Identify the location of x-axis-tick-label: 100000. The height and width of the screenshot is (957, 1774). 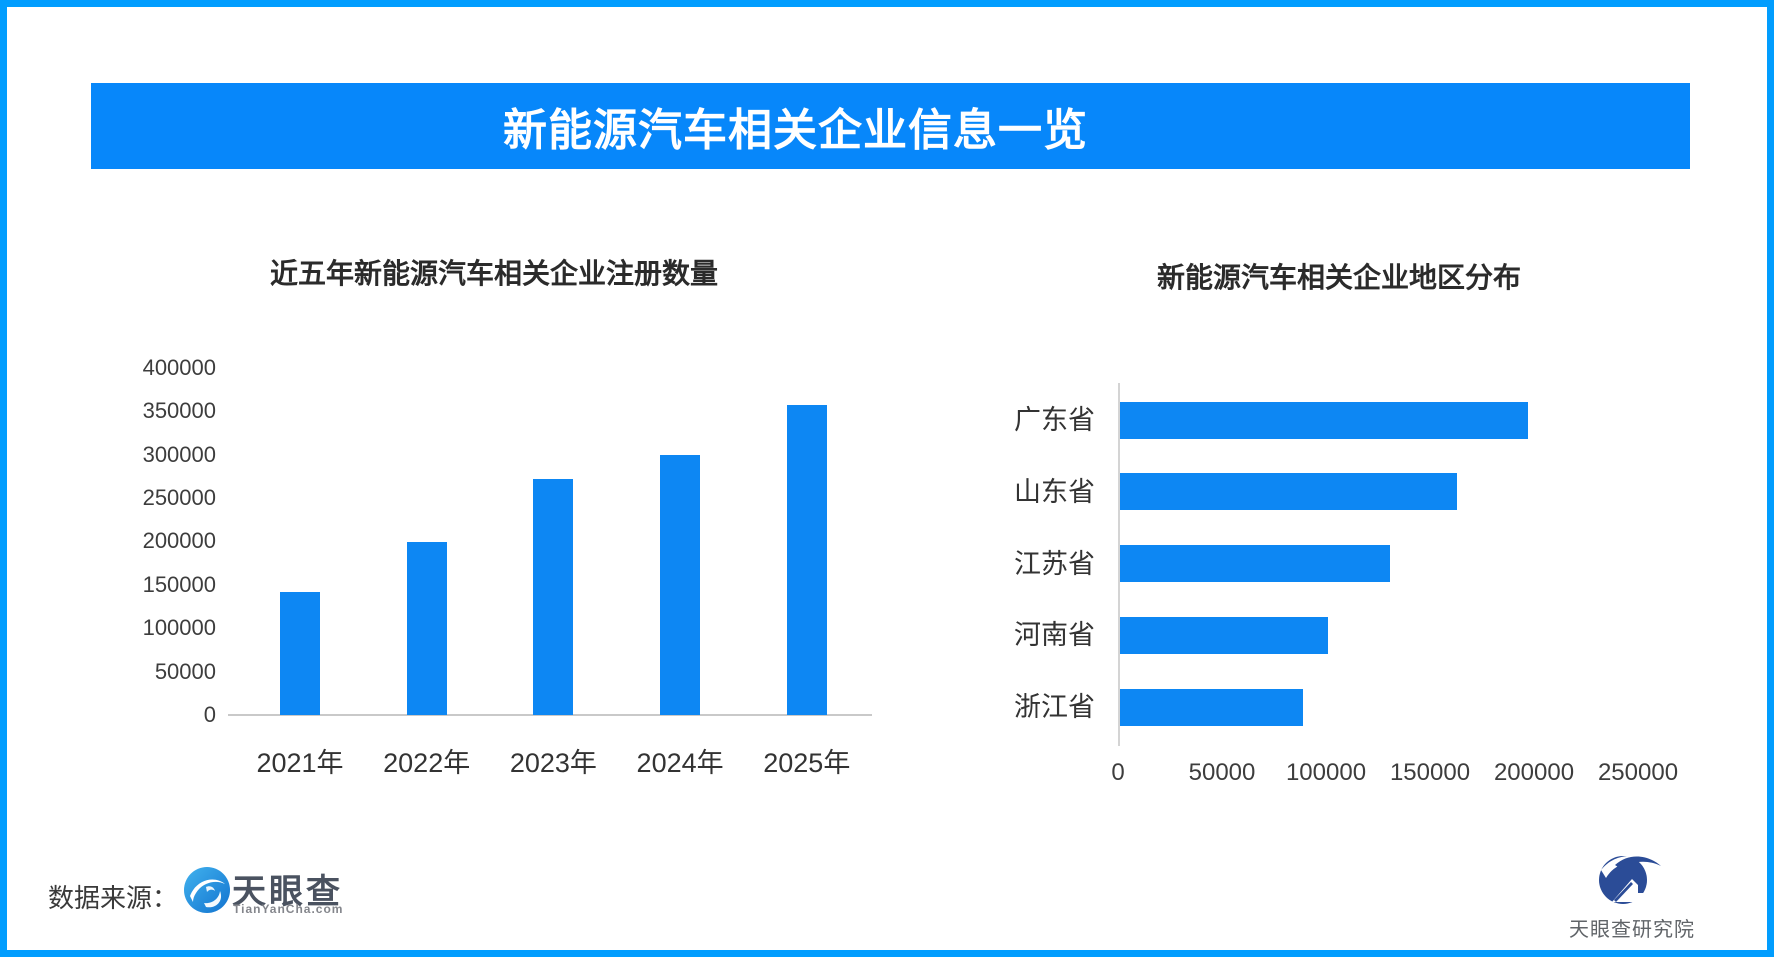
(1326, 772).